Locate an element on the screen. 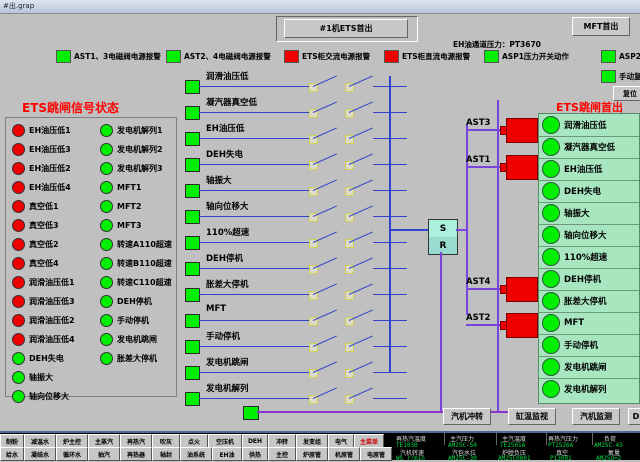 This screenshot has height=462, width=640. alarm-label: AST1、3电磁阀电源报警 is located at coordinates (117, 56).